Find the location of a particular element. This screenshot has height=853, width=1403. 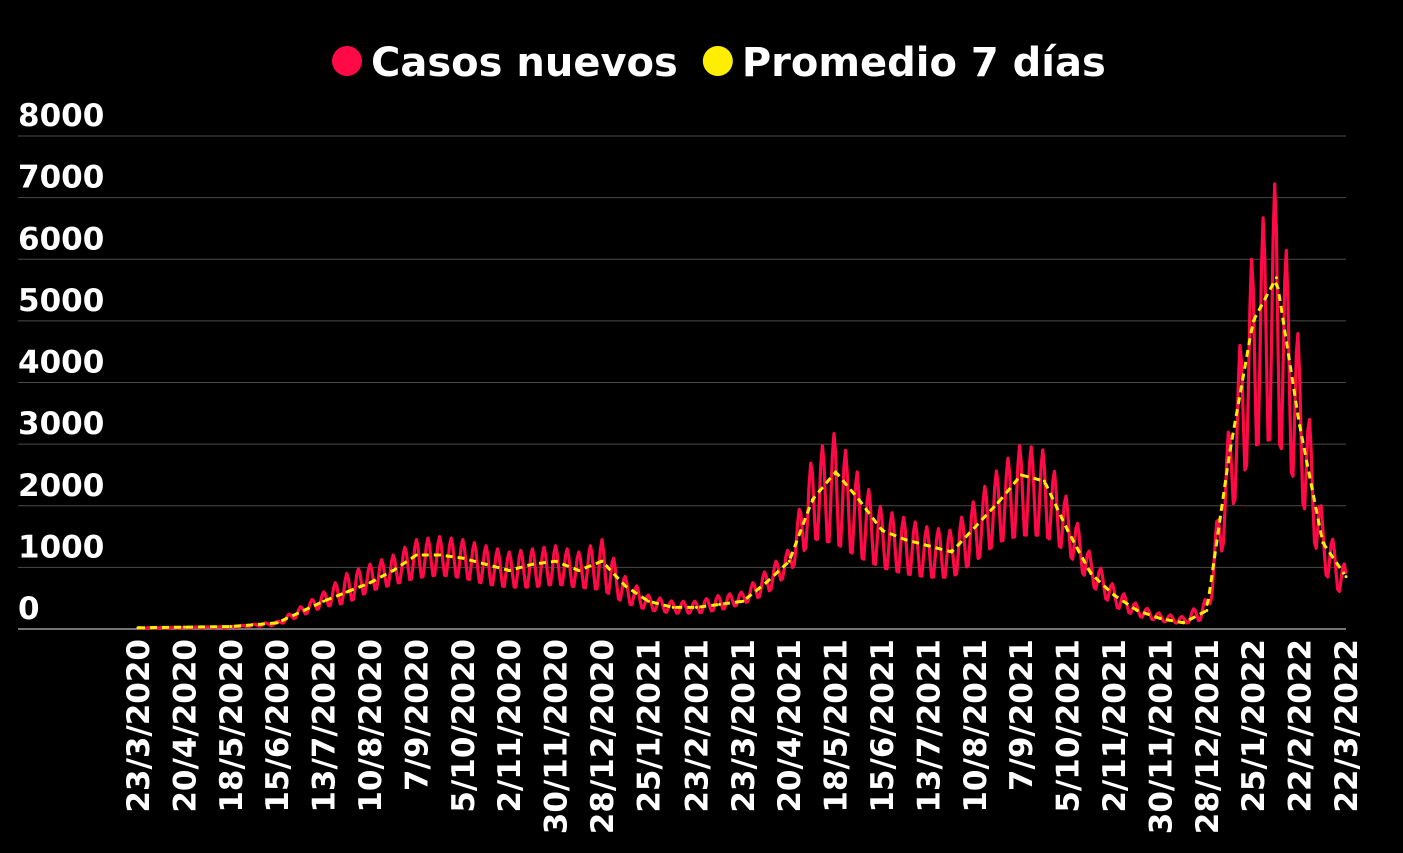

x-tick-label-7: 5/10/2020 is located at coordinates (464, 726).